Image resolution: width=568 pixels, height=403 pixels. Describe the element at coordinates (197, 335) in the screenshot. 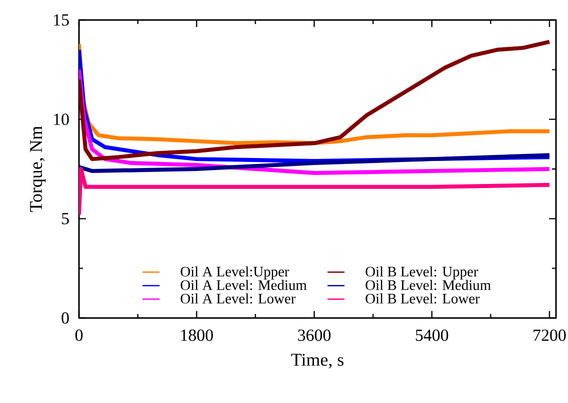

I see `x-tick-label: 1800` at that location.